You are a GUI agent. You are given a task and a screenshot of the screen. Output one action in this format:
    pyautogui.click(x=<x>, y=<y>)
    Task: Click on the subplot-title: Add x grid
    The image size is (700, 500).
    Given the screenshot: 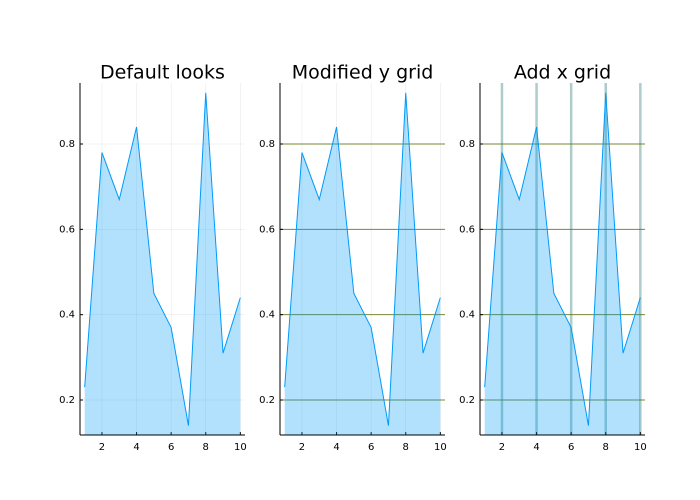 What is the action you would take?
    pyautogui.click(x=562, y=73)
    